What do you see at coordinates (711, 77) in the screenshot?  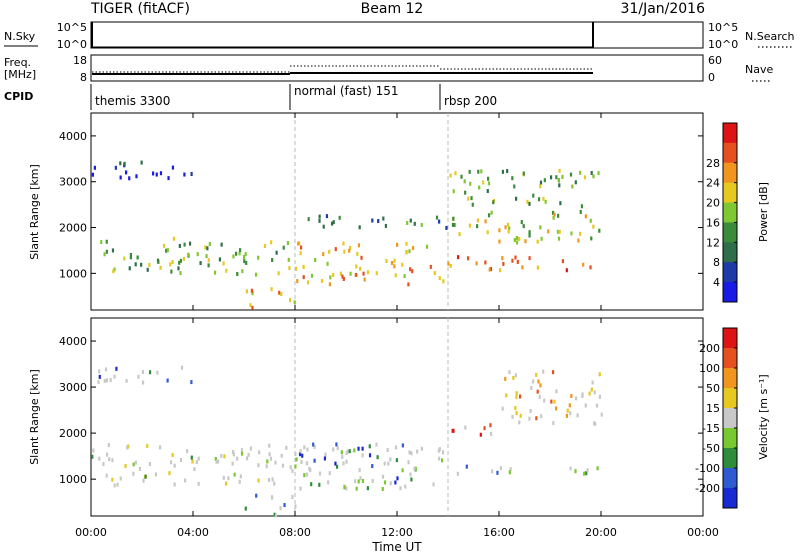 I see `nave-tick-bottom: 0` at bounding box center [711, 77].